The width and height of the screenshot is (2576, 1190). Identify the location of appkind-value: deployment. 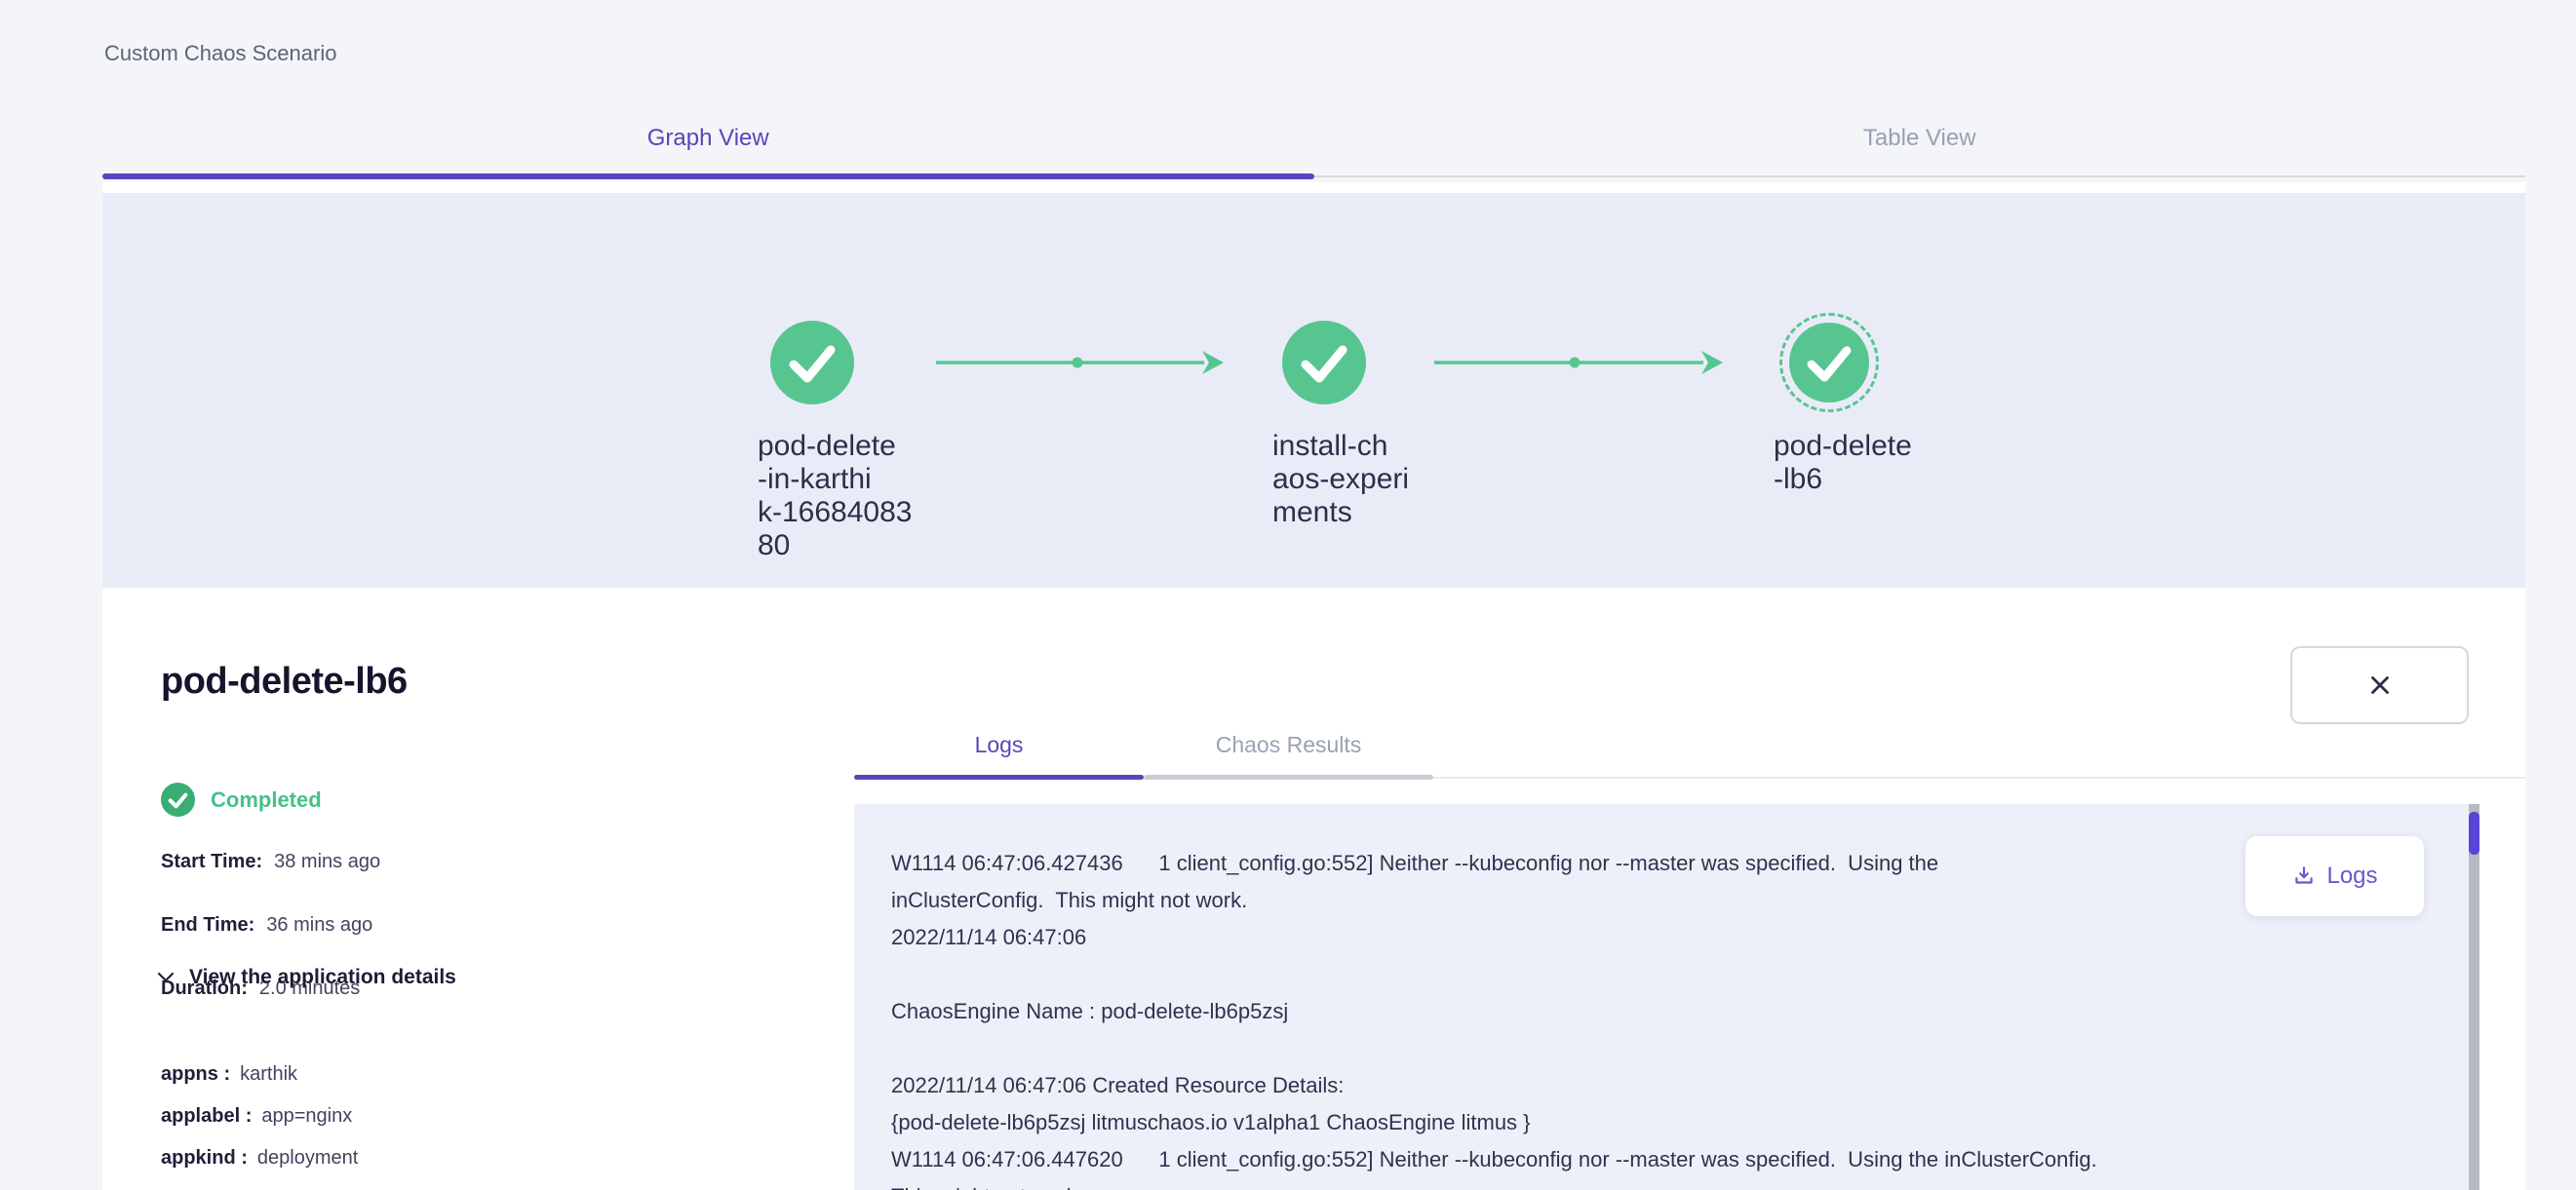
(307, 1158).